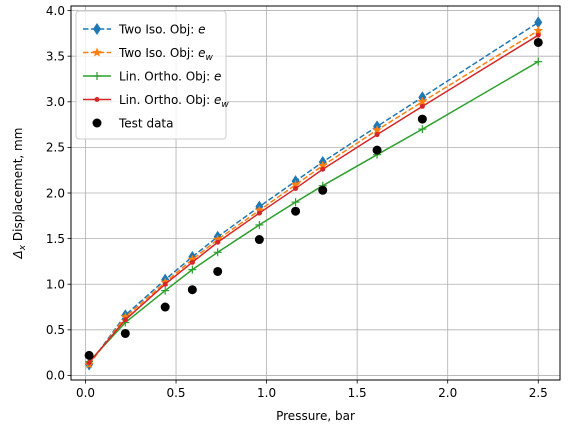 This screenshot has width=571, height=433. What do you see at coordinates (357, 393) in the screenshot?
I see `x-tick-label: 1.5` at bounding box center [357, 393].